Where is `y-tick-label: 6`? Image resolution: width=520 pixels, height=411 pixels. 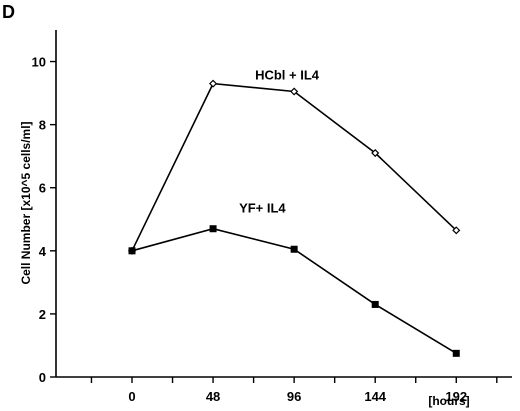 y-tick-label: 6 is located at coordinates (42, 188).